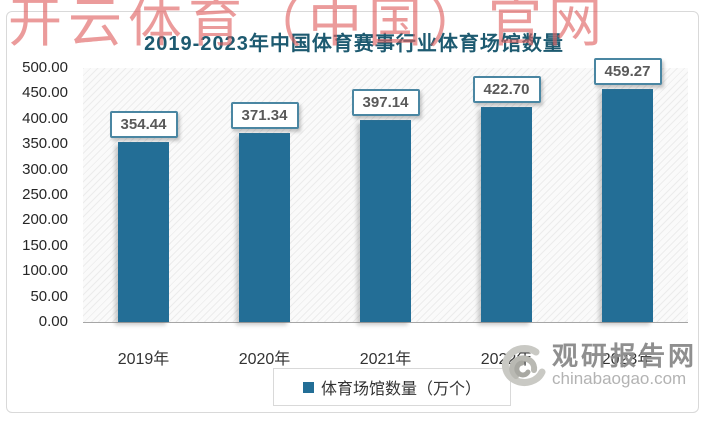 The image size is (708, 425). I want to click on brand-logo: 观研报告网 chinabaogao.com, so click(597, 370).